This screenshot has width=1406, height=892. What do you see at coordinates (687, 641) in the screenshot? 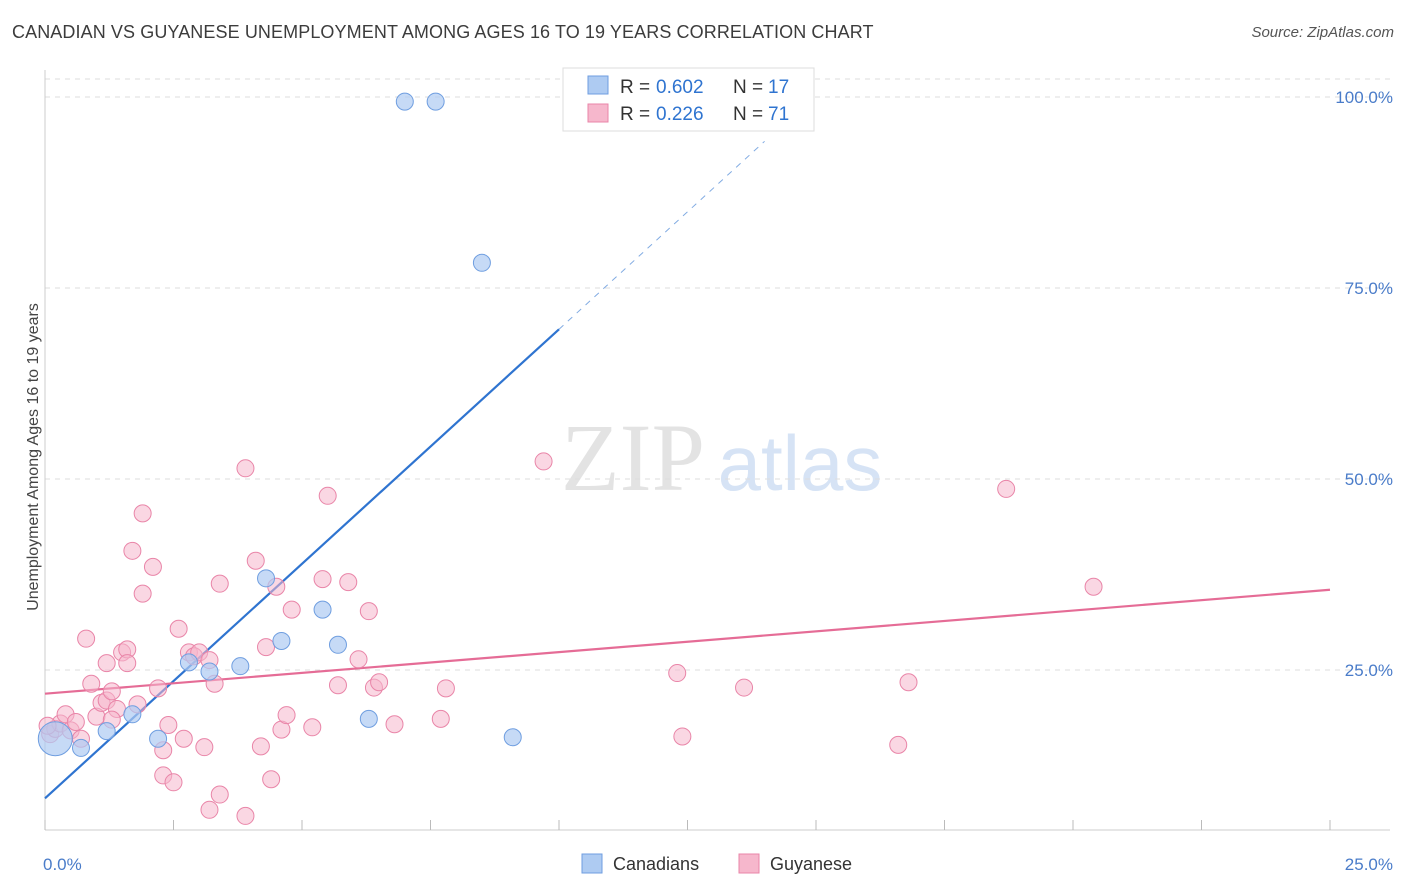
I see `trend-line-guyanese` at bounding box center [687, 641].